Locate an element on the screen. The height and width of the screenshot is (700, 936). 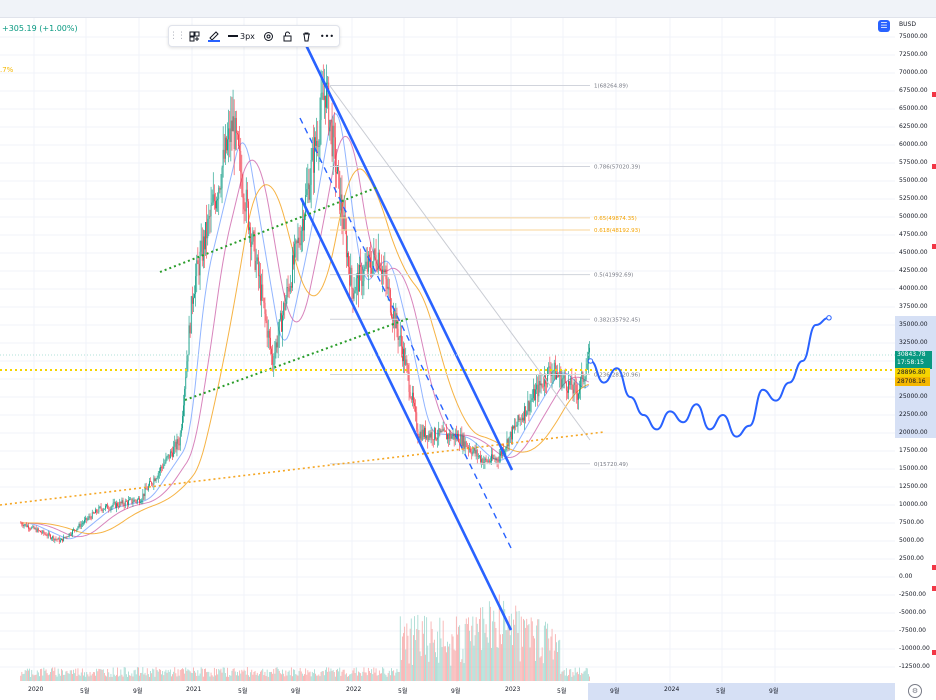
settings-icon is located at coordinates (268, 36).